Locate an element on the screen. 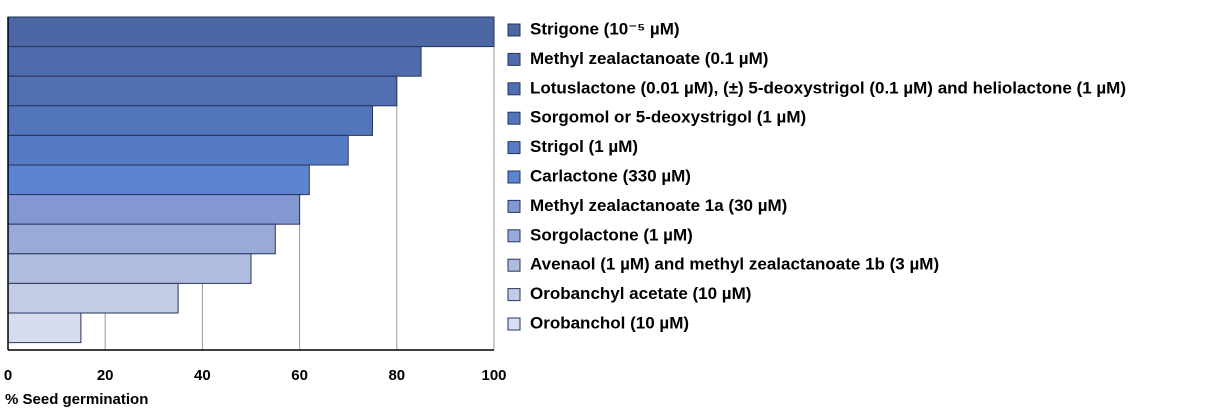  legend-label: Orobanchyl acetate (10 µM) is located at coordinates (640, 293).